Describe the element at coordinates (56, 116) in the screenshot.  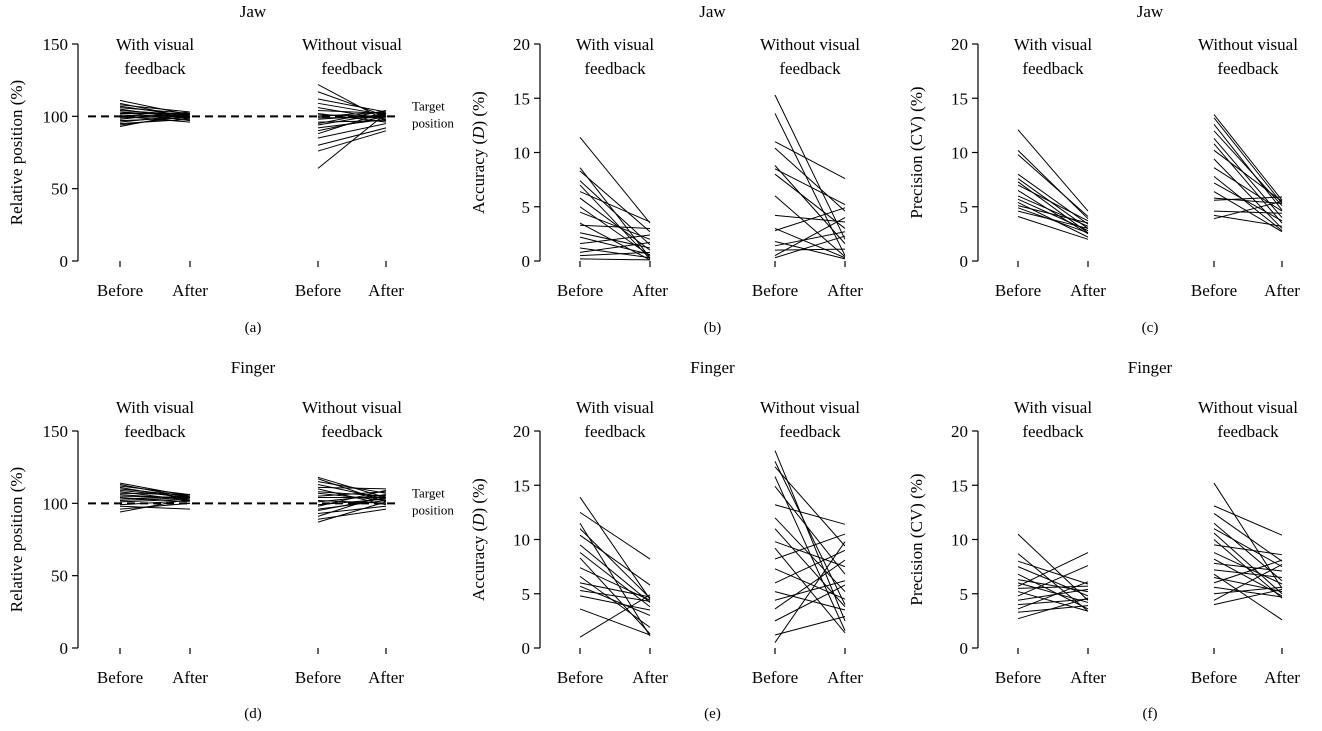
I see `y-tick-label: 100` at that location.